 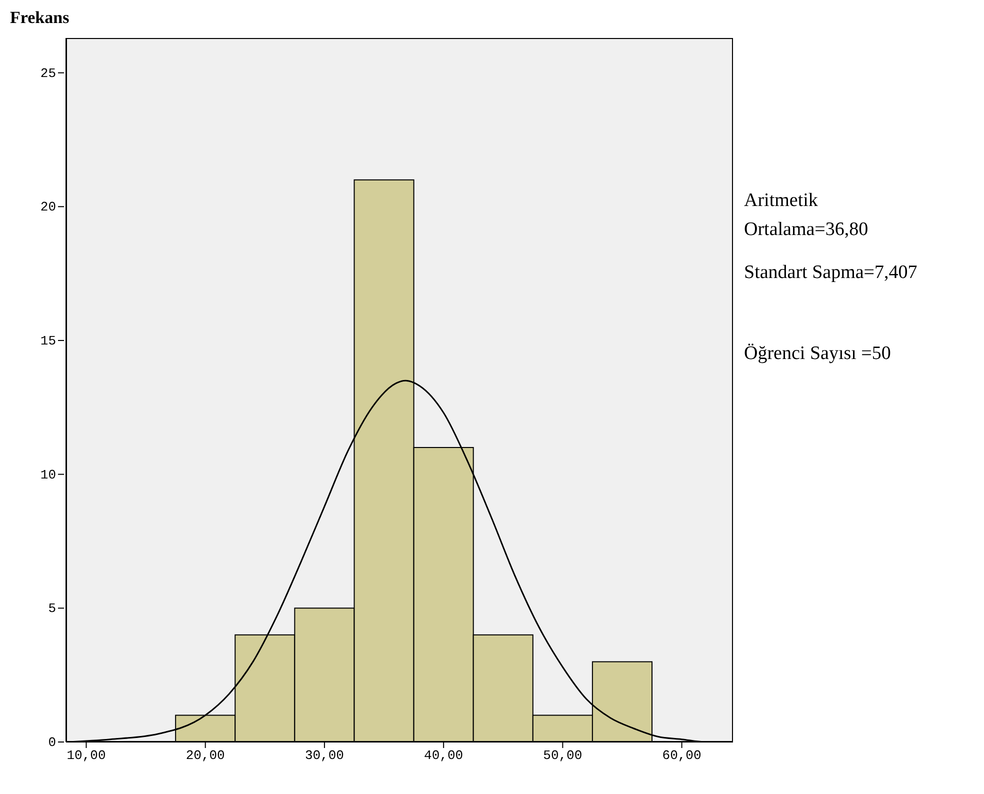 What do you see at coordinates (324, 756) in the screenshot?
I see `x-tick-label: 30,00` at bounding box center [324, 756].